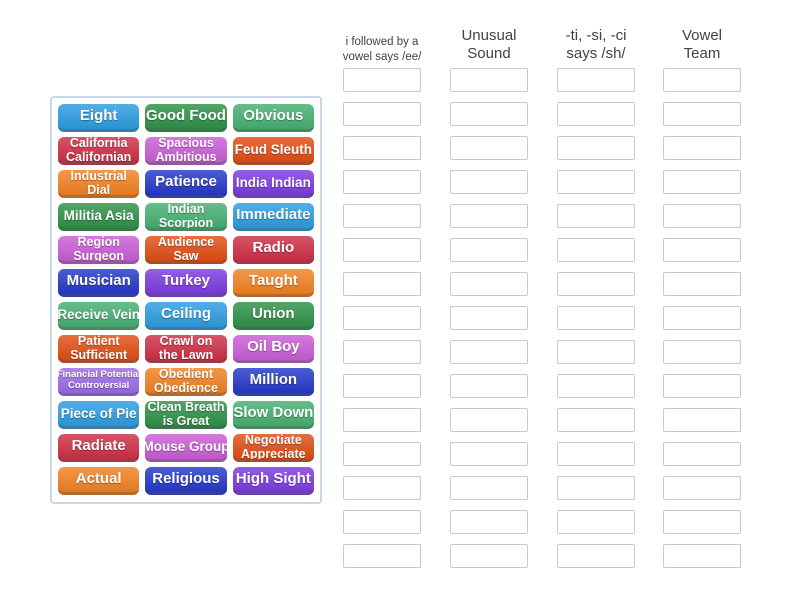 This screenshot has height=600, width=800. What do you see at coordinates (273, 440) in the screenshot?
I see `word-tile-label-line: Negotiate` at bounding box center [273, 440].